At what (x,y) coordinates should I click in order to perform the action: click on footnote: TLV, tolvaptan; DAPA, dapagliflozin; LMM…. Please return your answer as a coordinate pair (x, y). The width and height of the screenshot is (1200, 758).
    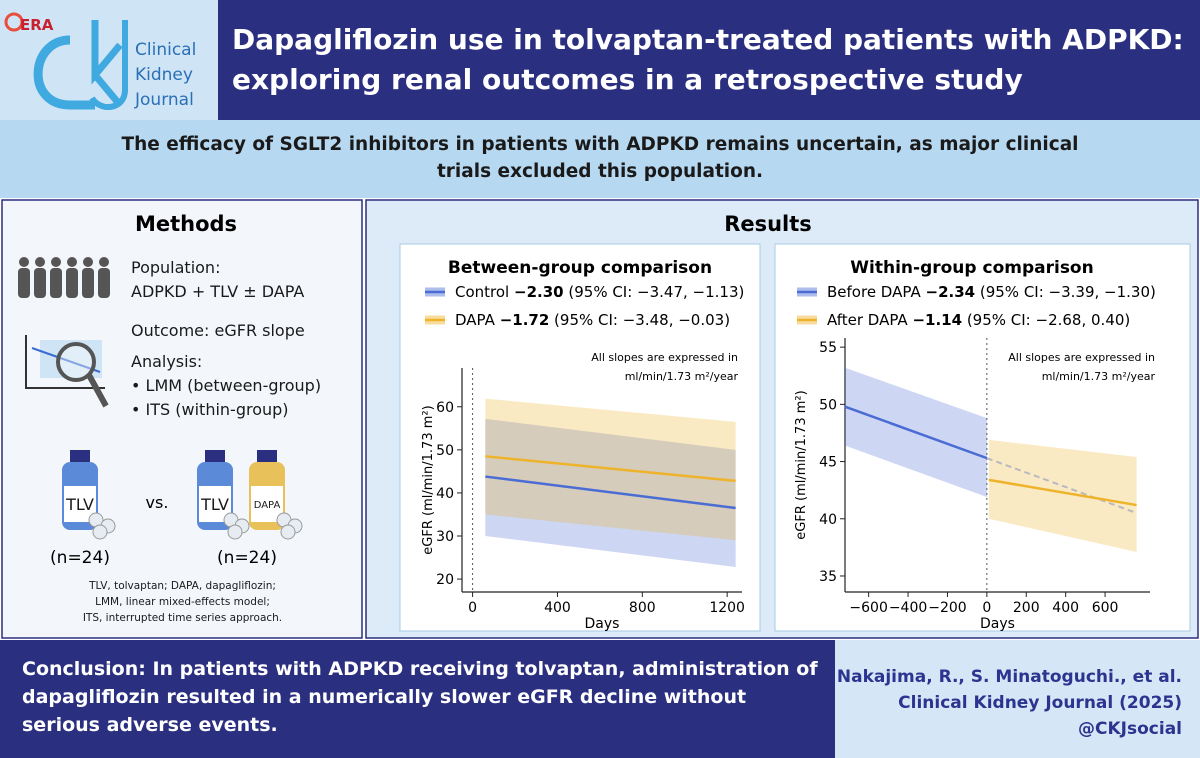
    Looking at the image, I should click on (182, 602).